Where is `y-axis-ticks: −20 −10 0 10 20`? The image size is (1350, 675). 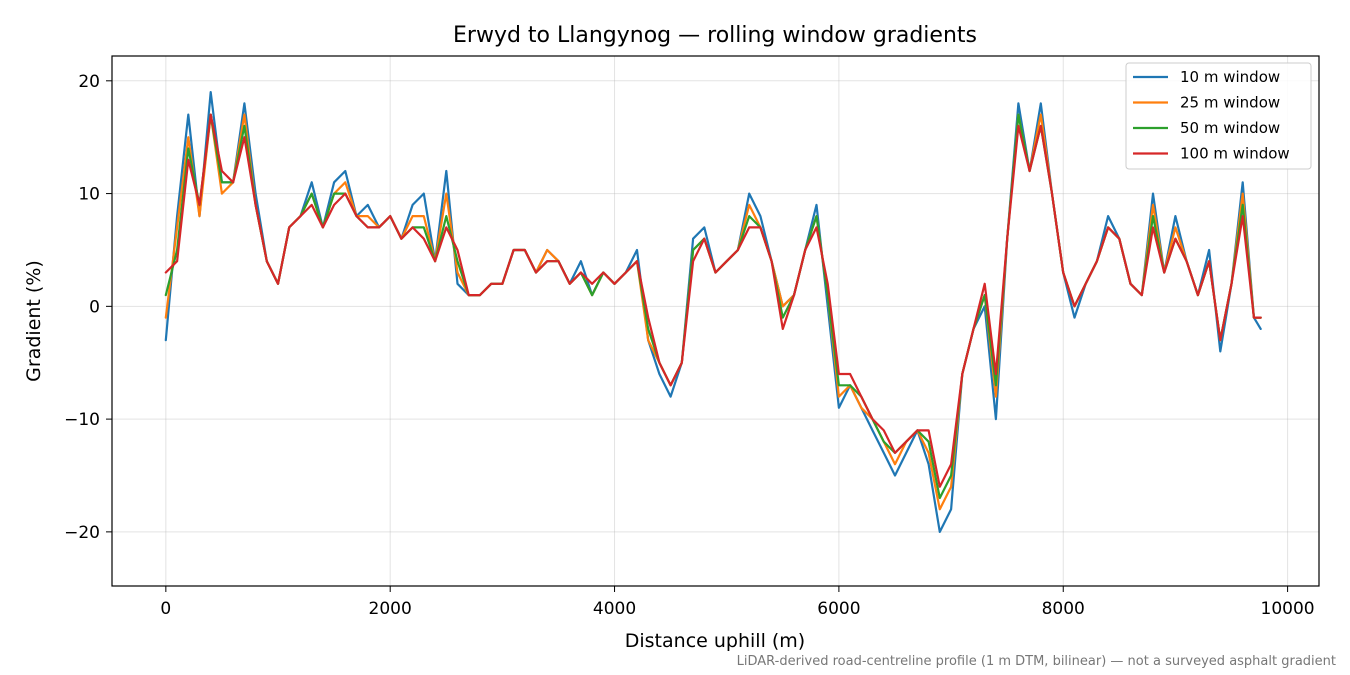
y-axis-ticks: −20 −10 0 10 20 is located at coordinates (88, 307).